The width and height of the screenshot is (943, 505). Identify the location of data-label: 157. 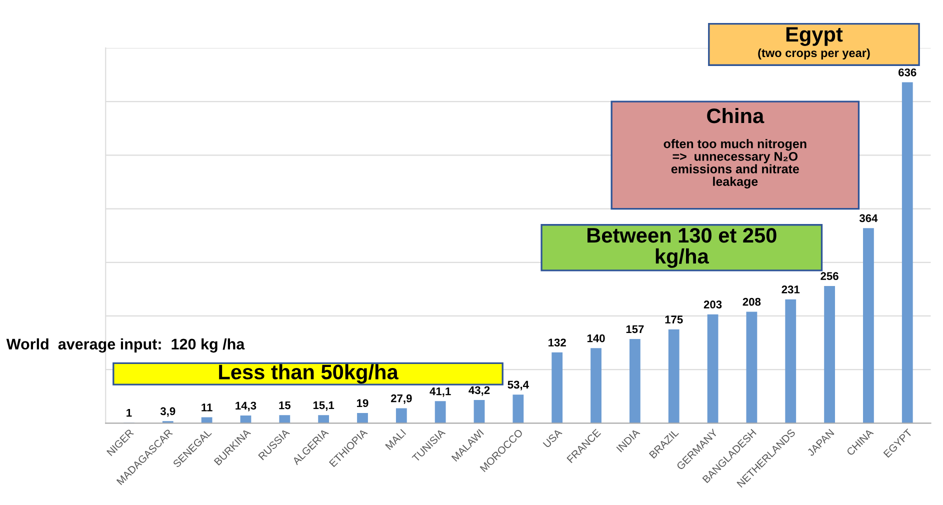
(635, 329).